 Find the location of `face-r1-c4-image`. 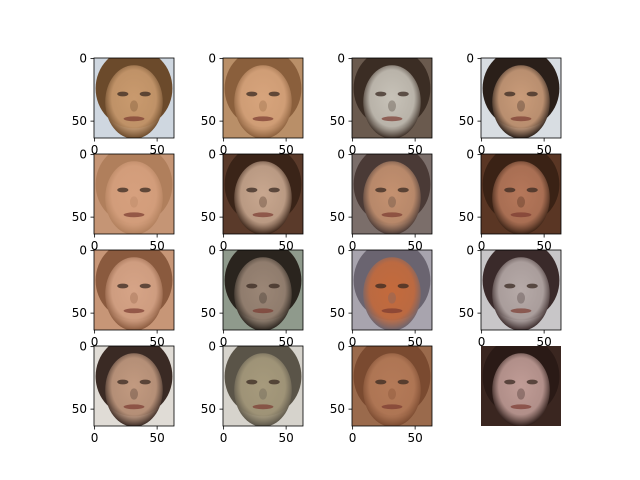

face-r1-c4-image is located at coordinates (521, 98).